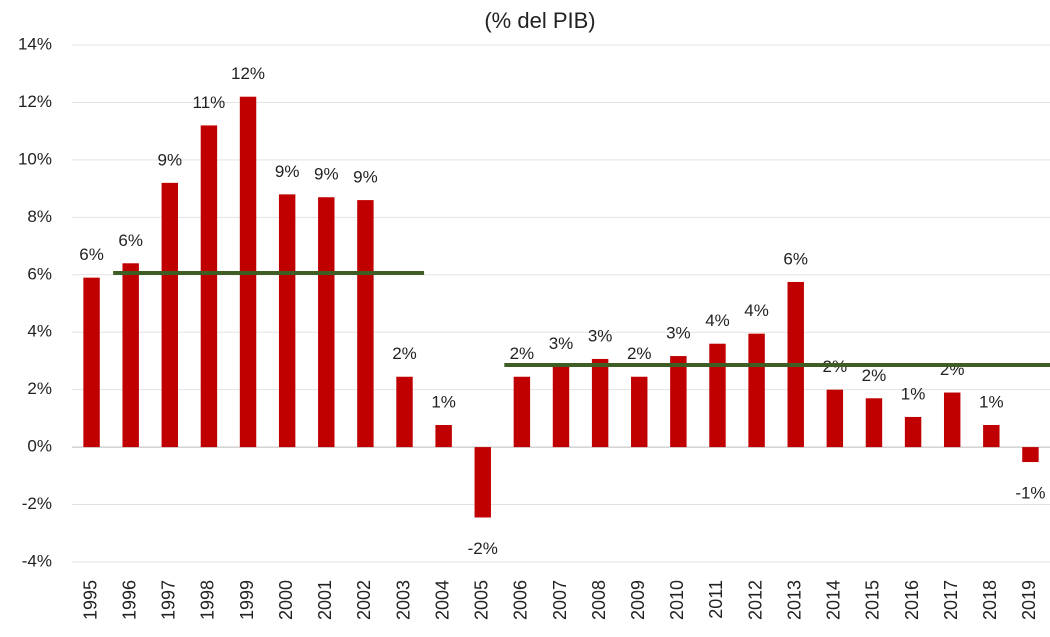  Describe the element at coordinates (35, 101) in the screenshot. I see `y-tick-label: 12%` at that location.